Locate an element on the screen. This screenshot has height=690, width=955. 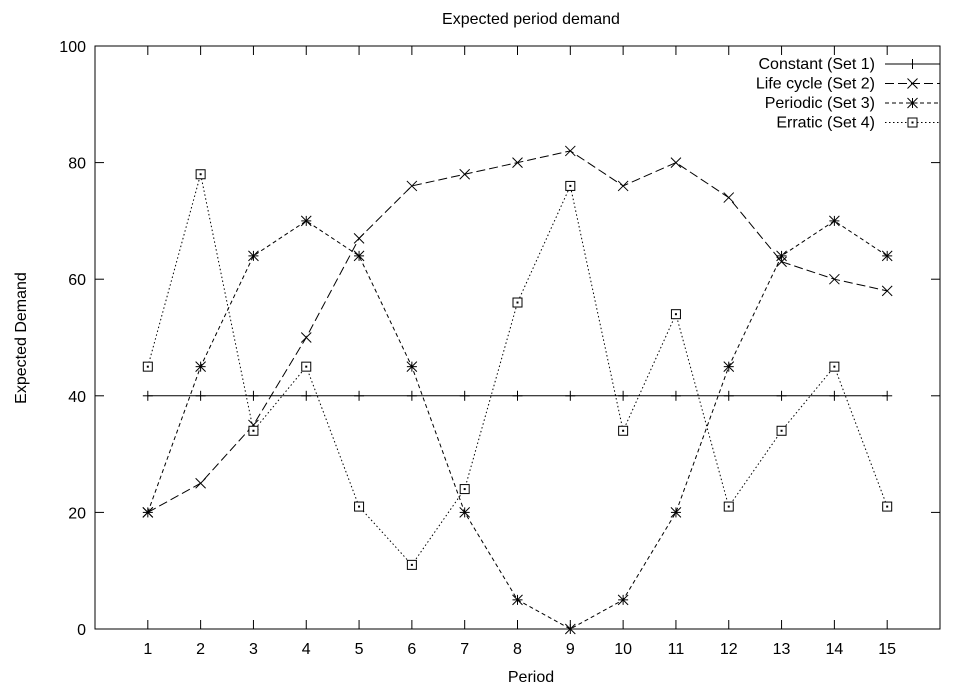
x-tick-label: 3 is located at coordinates (253, 649).